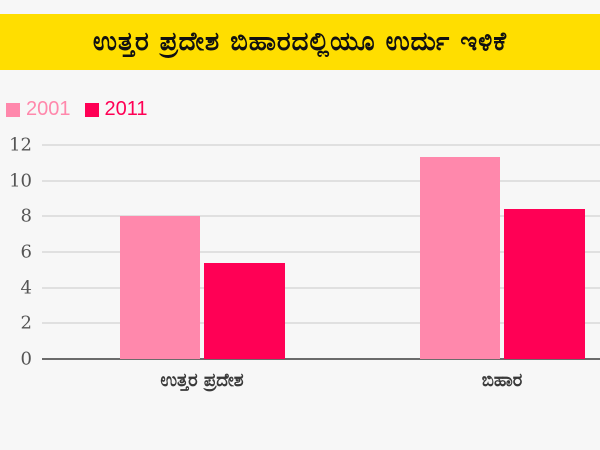  What do you see at coordinates (26, 216) in the screenshot?
I see `y-tick-label: 8` at bounding box center [26, 216].